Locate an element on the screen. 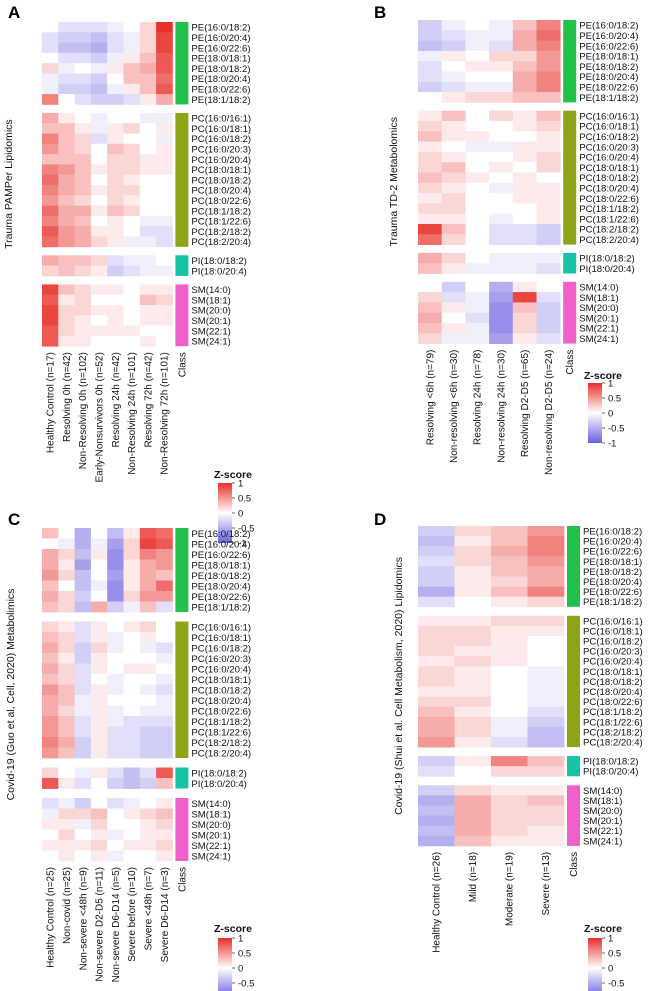 This screenshot has width=648, height=991. row-label: SM(22:1) is located at coordinates (602, 831).